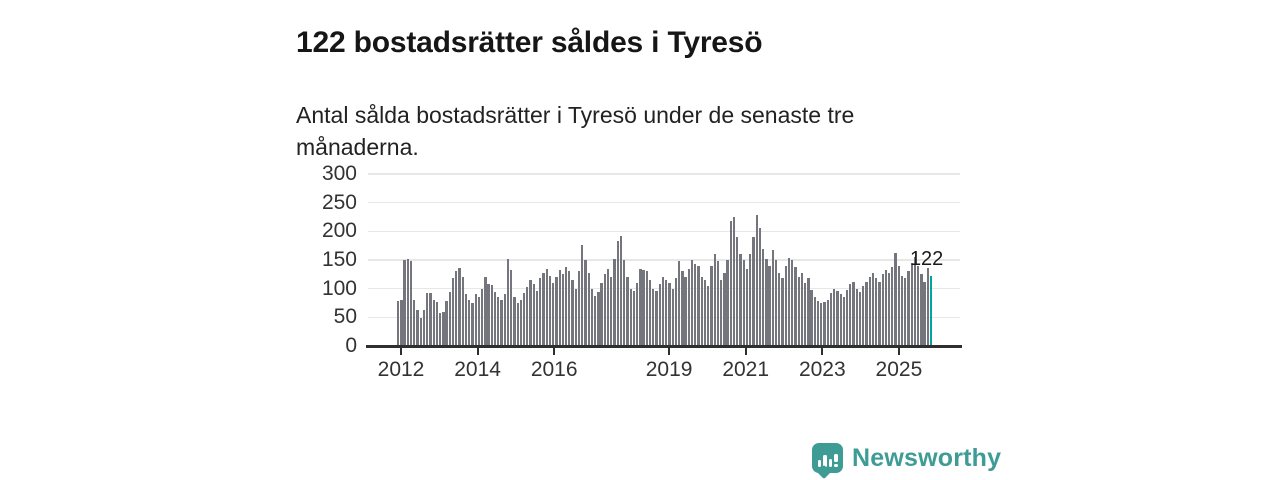 The height and width of the screenshot is (480, 1280). Describe the element at coordinates (339, 259) in the screenshot. I see `y-axis-label: 150` at that location.